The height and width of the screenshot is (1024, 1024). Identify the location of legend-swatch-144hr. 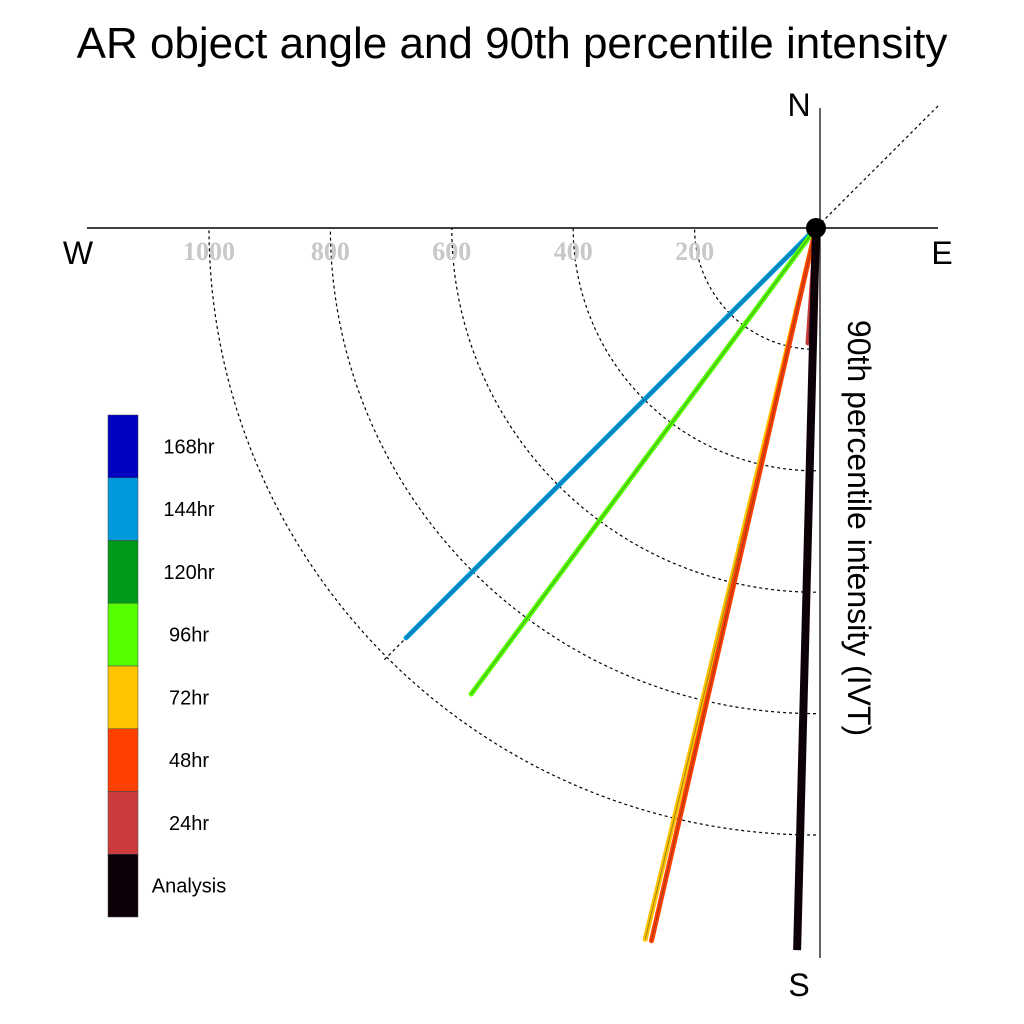
(123, 509).